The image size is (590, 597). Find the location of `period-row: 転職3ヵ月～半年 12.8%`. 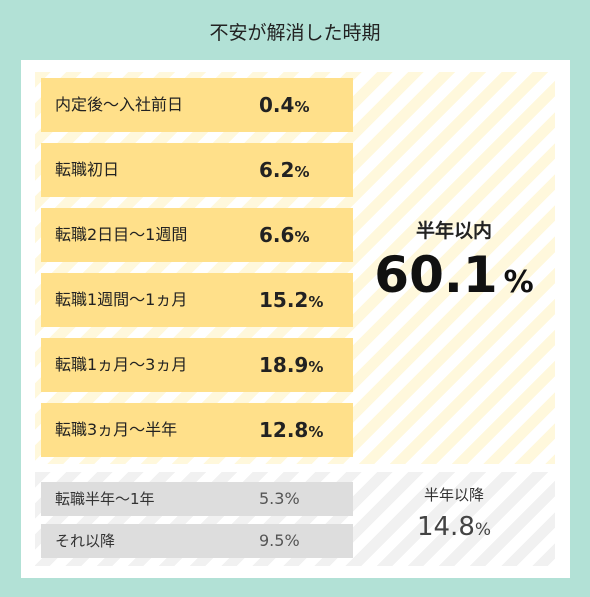

period-row: 転職3ヵ月～半年 12.8% is located at coordinates (197, 430).